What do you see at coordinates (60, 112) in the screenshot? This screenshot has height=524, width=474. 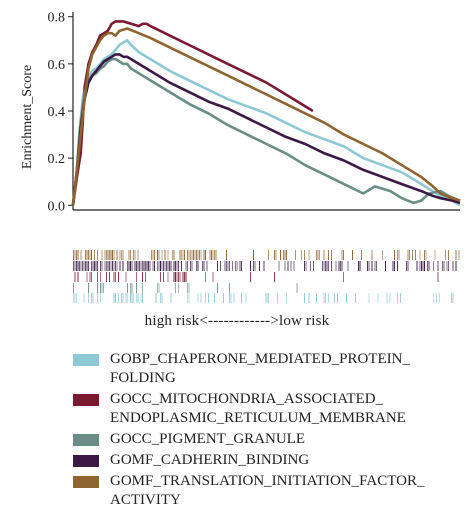 I see `y-ticks: 0.0 0.2 0.4 0.6 0.8` at bounding box center [60, 112].